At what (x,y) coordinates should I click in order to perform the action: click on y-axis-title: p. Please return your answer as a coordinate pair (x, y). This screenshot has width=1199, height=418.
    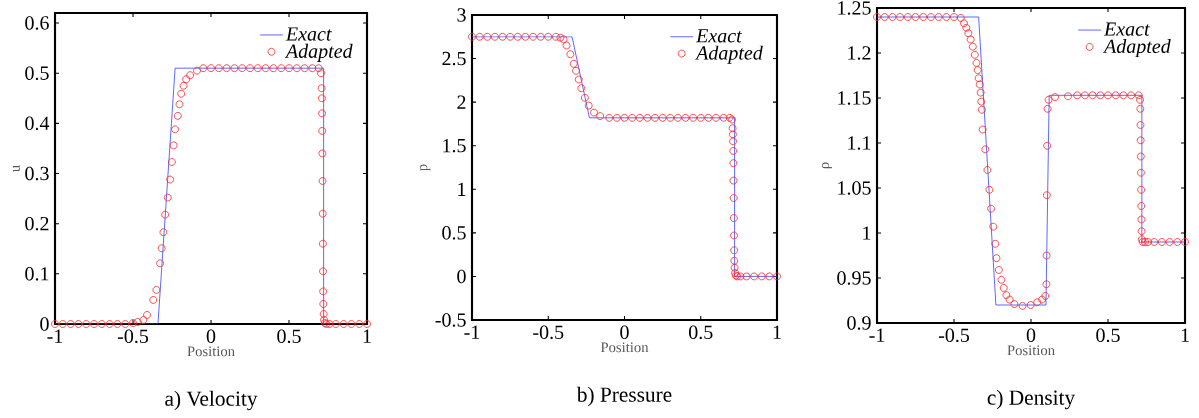
    Looking at the image, I should click on (425, 167).